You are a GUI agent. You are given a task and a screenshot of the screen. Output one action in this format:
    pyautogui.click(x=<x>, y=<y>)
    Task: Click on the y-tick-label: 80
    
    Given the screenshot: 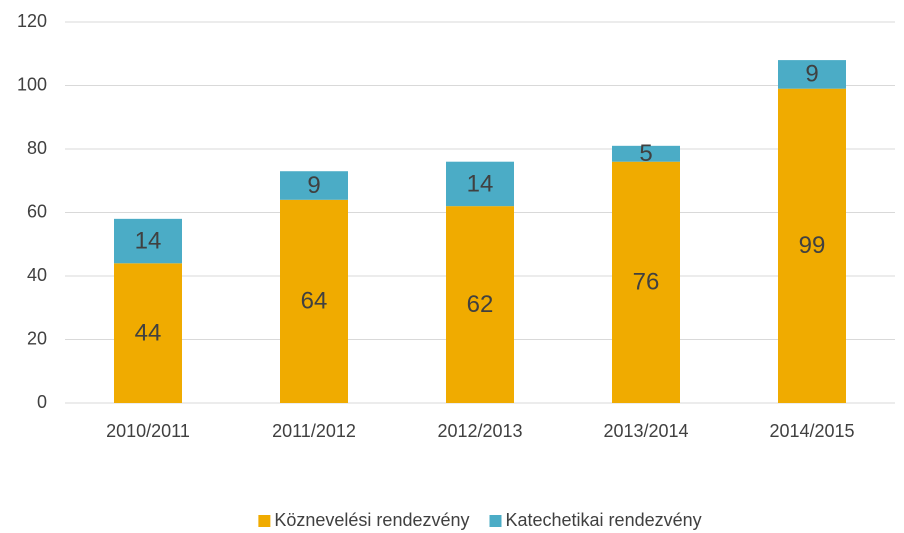 What is the action you would take?
    pyautogui.click(x=37, y=148)
    